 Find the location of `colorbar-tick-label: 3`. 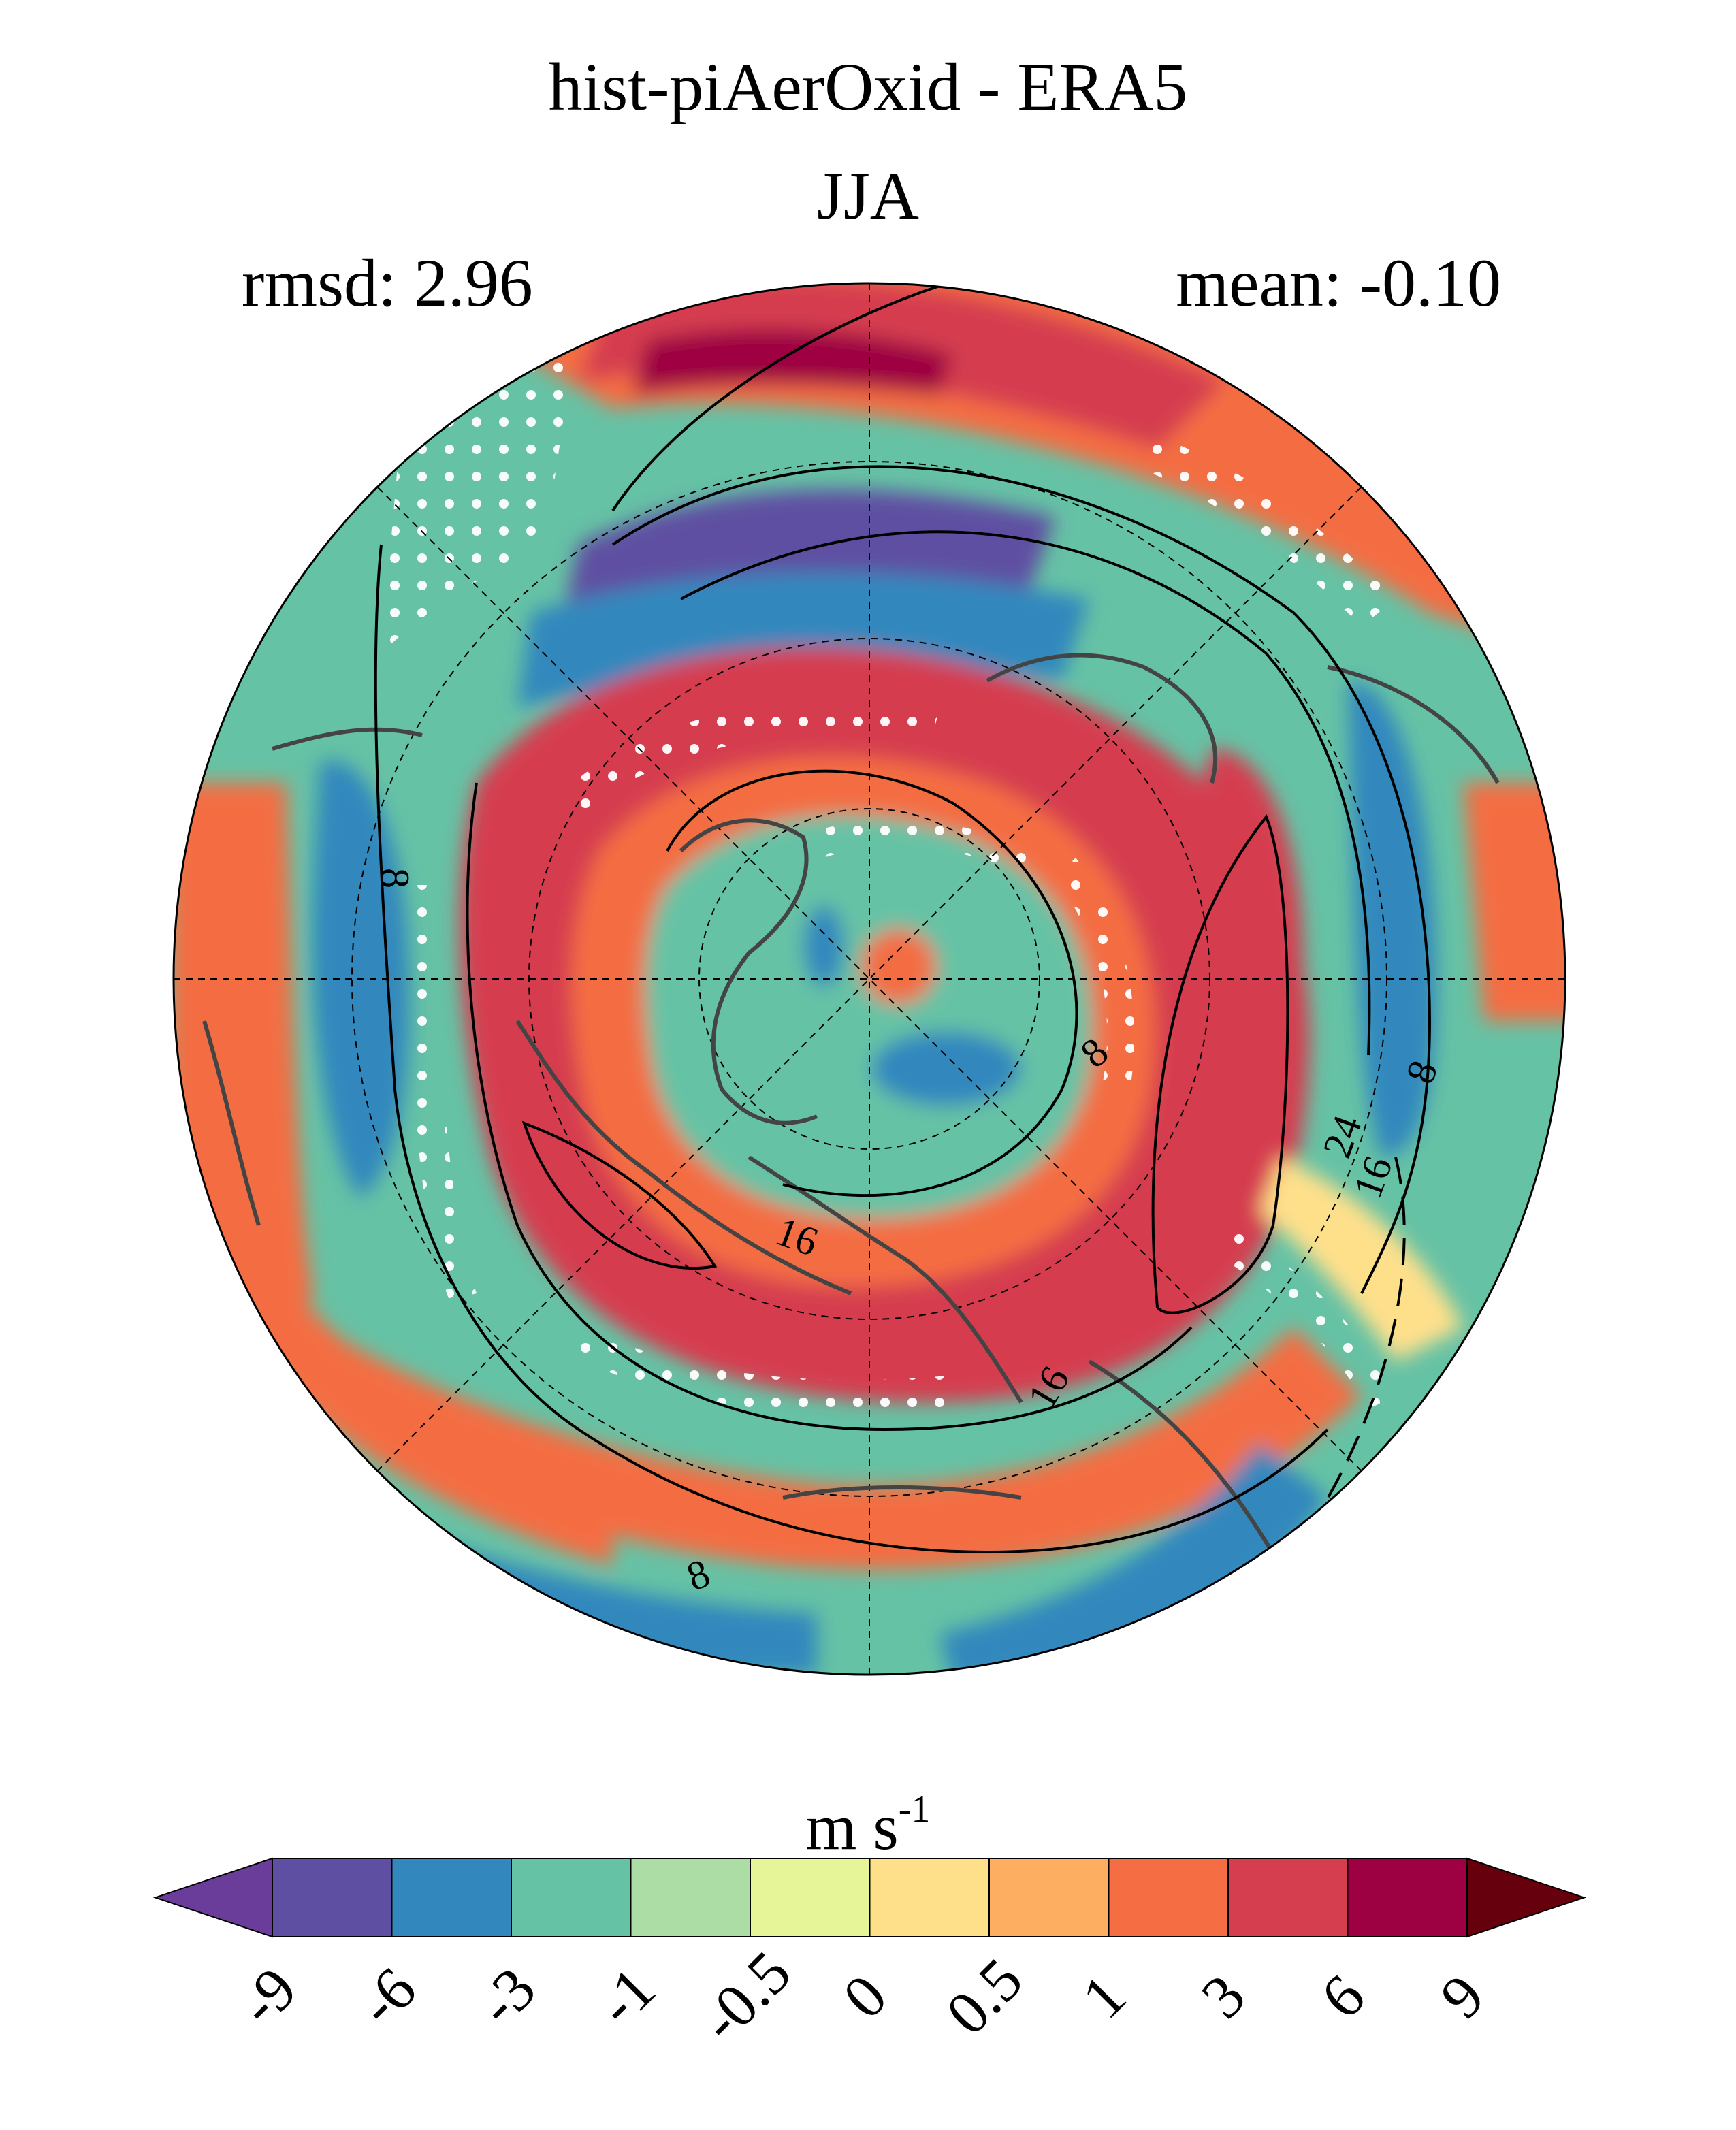

colorbar-tick-label: 3 is located at coordinates (1223, 1996).